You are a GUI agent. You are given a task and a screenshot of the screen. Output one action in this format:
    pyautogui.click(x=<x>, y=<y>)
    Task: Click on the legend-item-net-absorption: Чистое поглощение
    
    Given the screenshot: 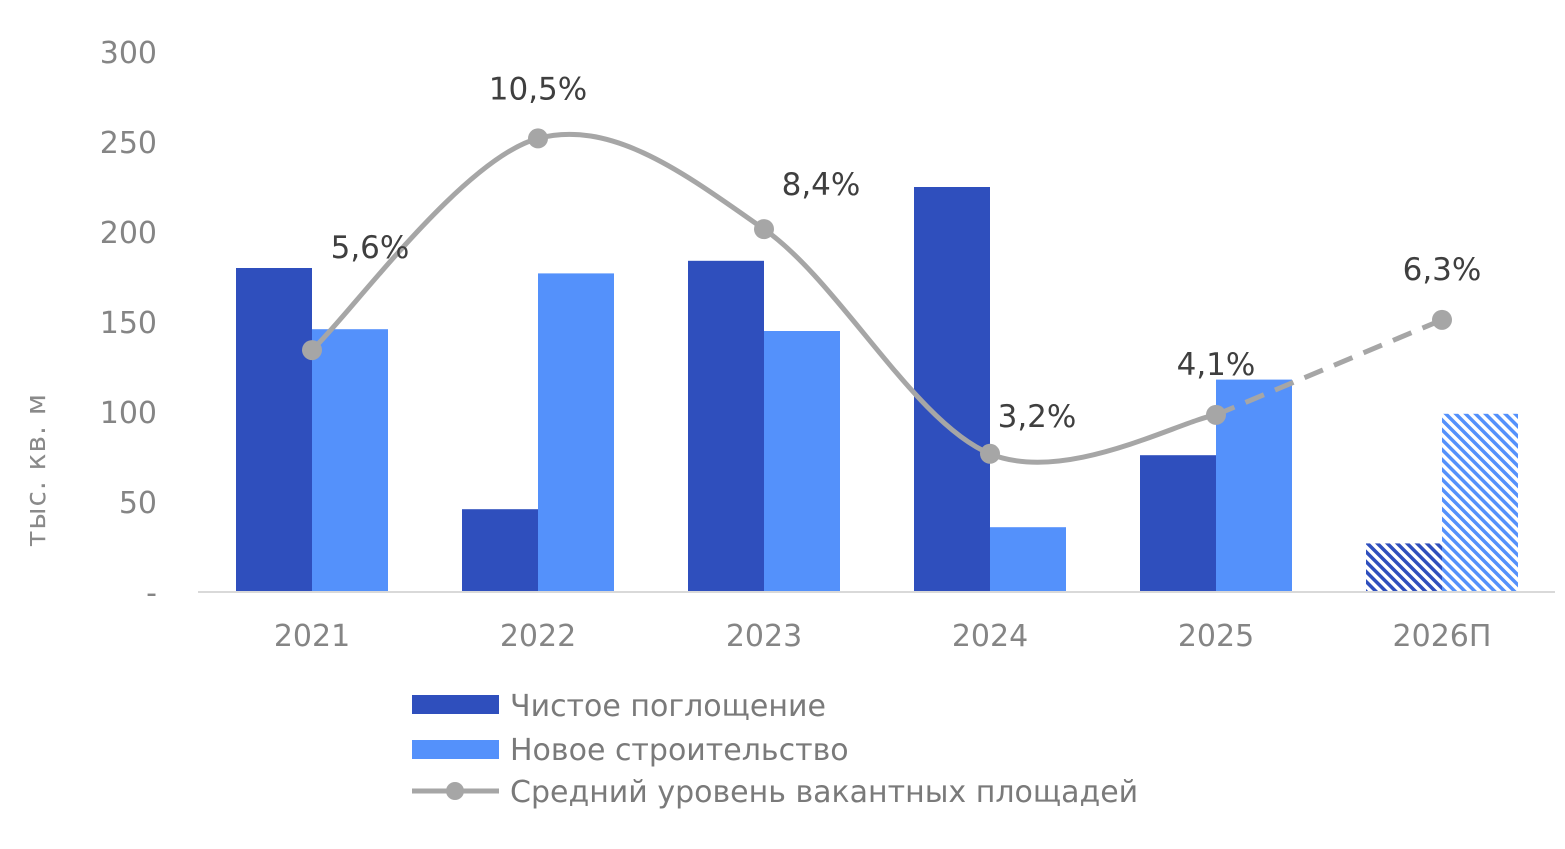 What is the action you would take?
    pyautogui.click(x=619, y=706)
    